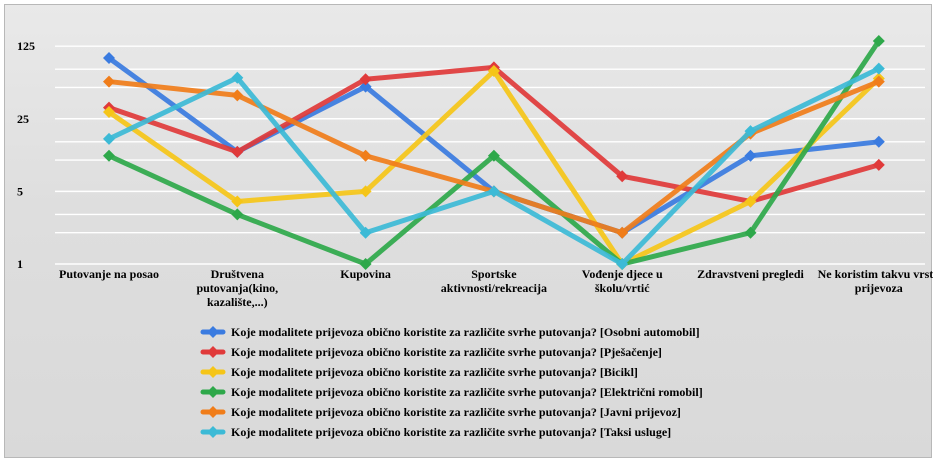 This screenshot has height=463, width=938. What do you see at coordinates (750, 274) in the screenshot?
I see `x-category-label: Zdravstveni pregledi` at bounding box center [750, 274].